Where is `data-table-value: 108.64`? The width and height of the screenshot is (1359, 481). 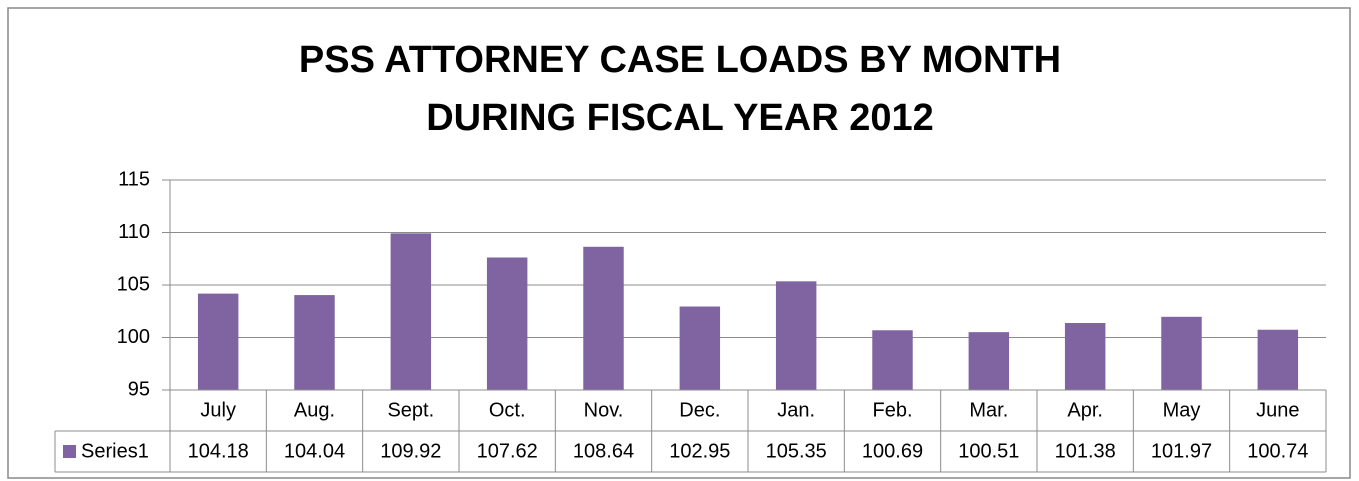 data-table-value: 108.64 is located at coordinates (603, 451).